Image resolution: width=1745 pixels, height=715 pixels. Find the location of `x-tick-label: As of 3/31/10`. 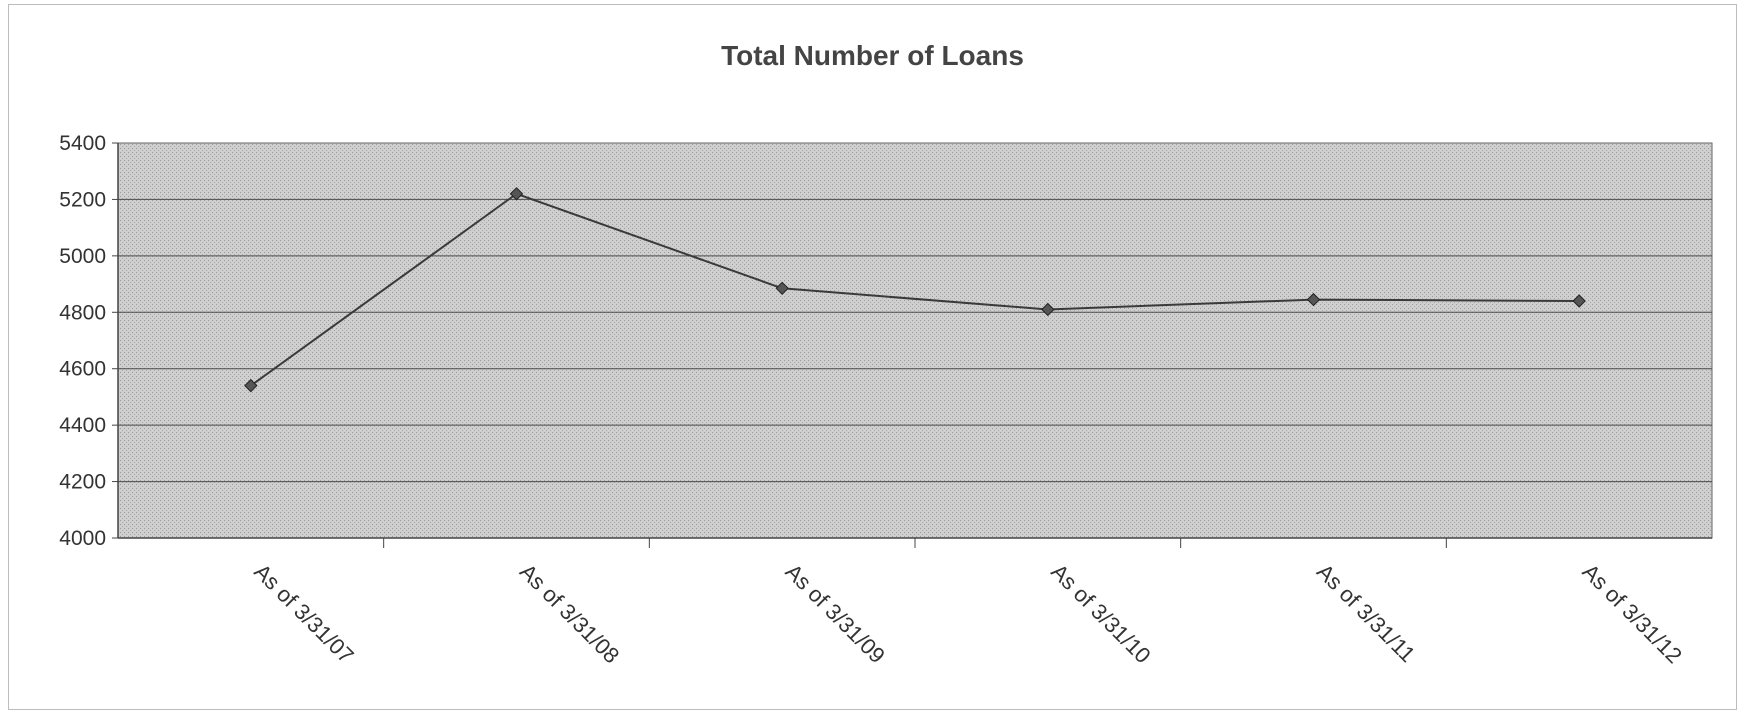

x-tick-label: As of 3/31/10 is located at coordinates (1100, 613).